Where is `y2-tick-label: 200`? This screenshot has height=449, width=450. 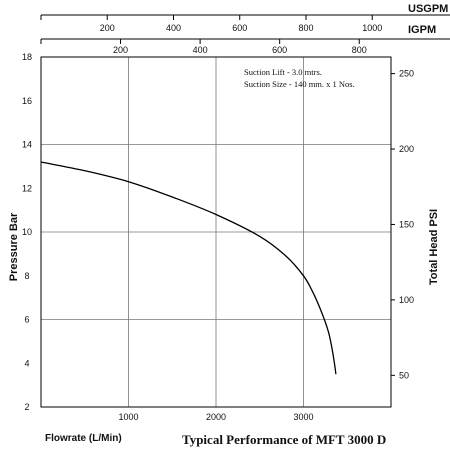 y2-tick-label: 200 is located at coordinates (406, 149).